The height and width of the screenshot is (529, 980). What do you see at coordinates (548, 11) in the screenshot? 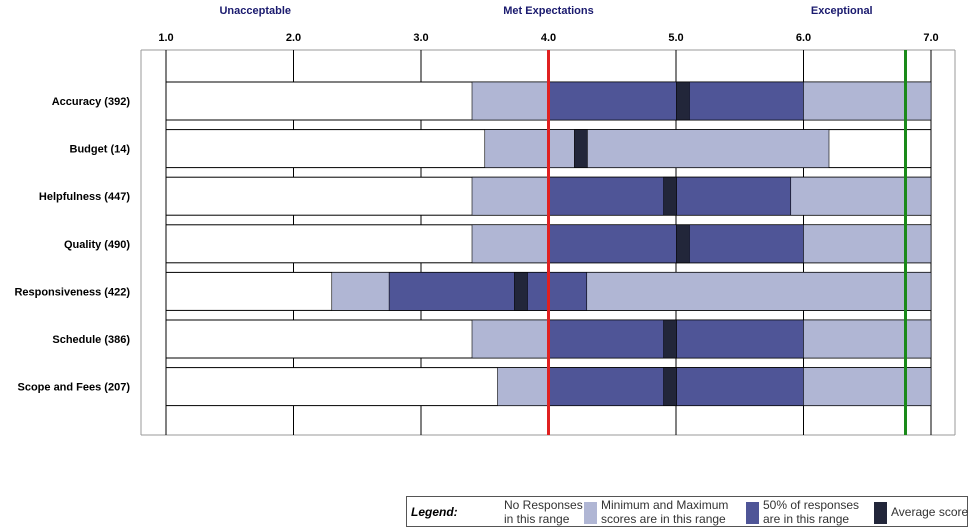
I see `band-label-2: Met Expectations` at bounding box center [548, 11].